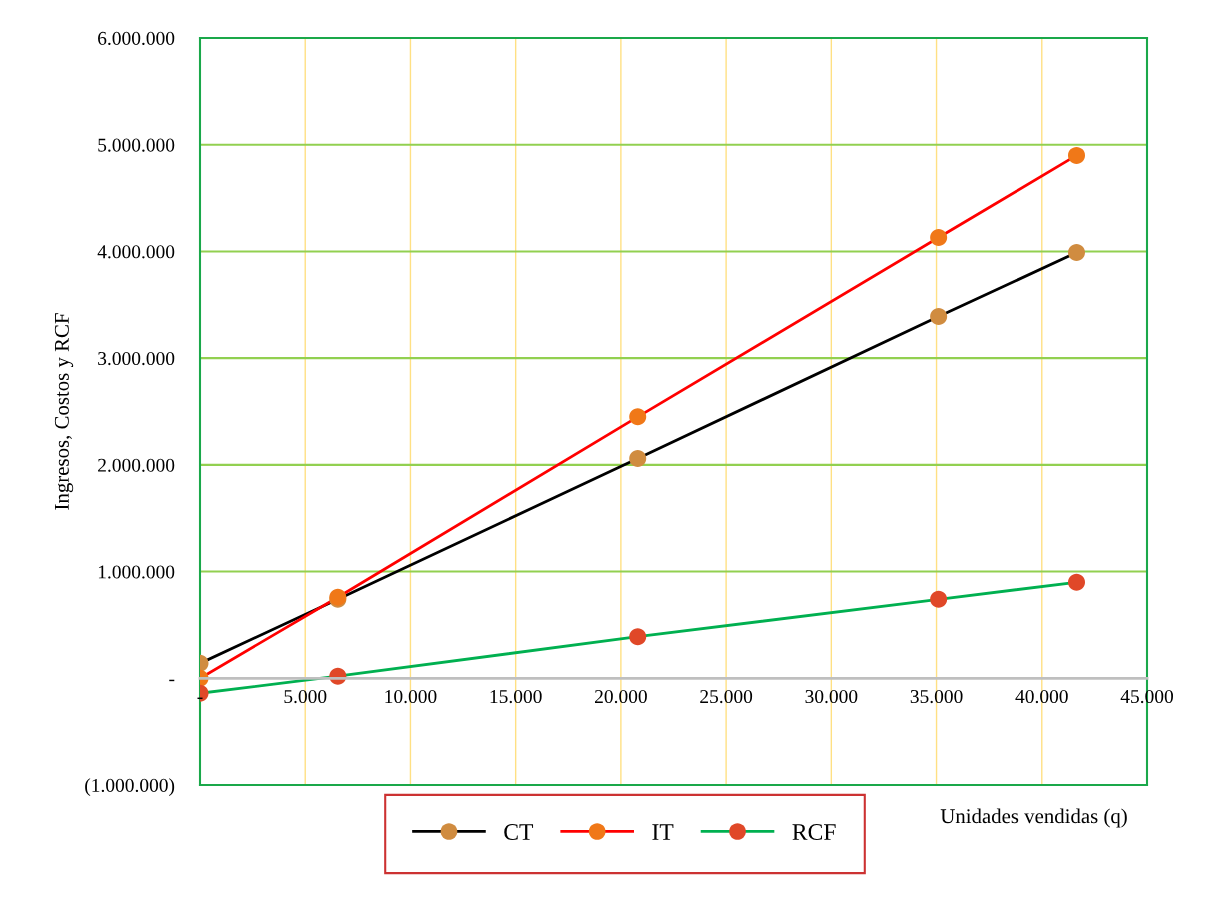 This screenshot has width=1208, height=905. I want to click on x-tick-label: 40.000, so click(1041, 696).